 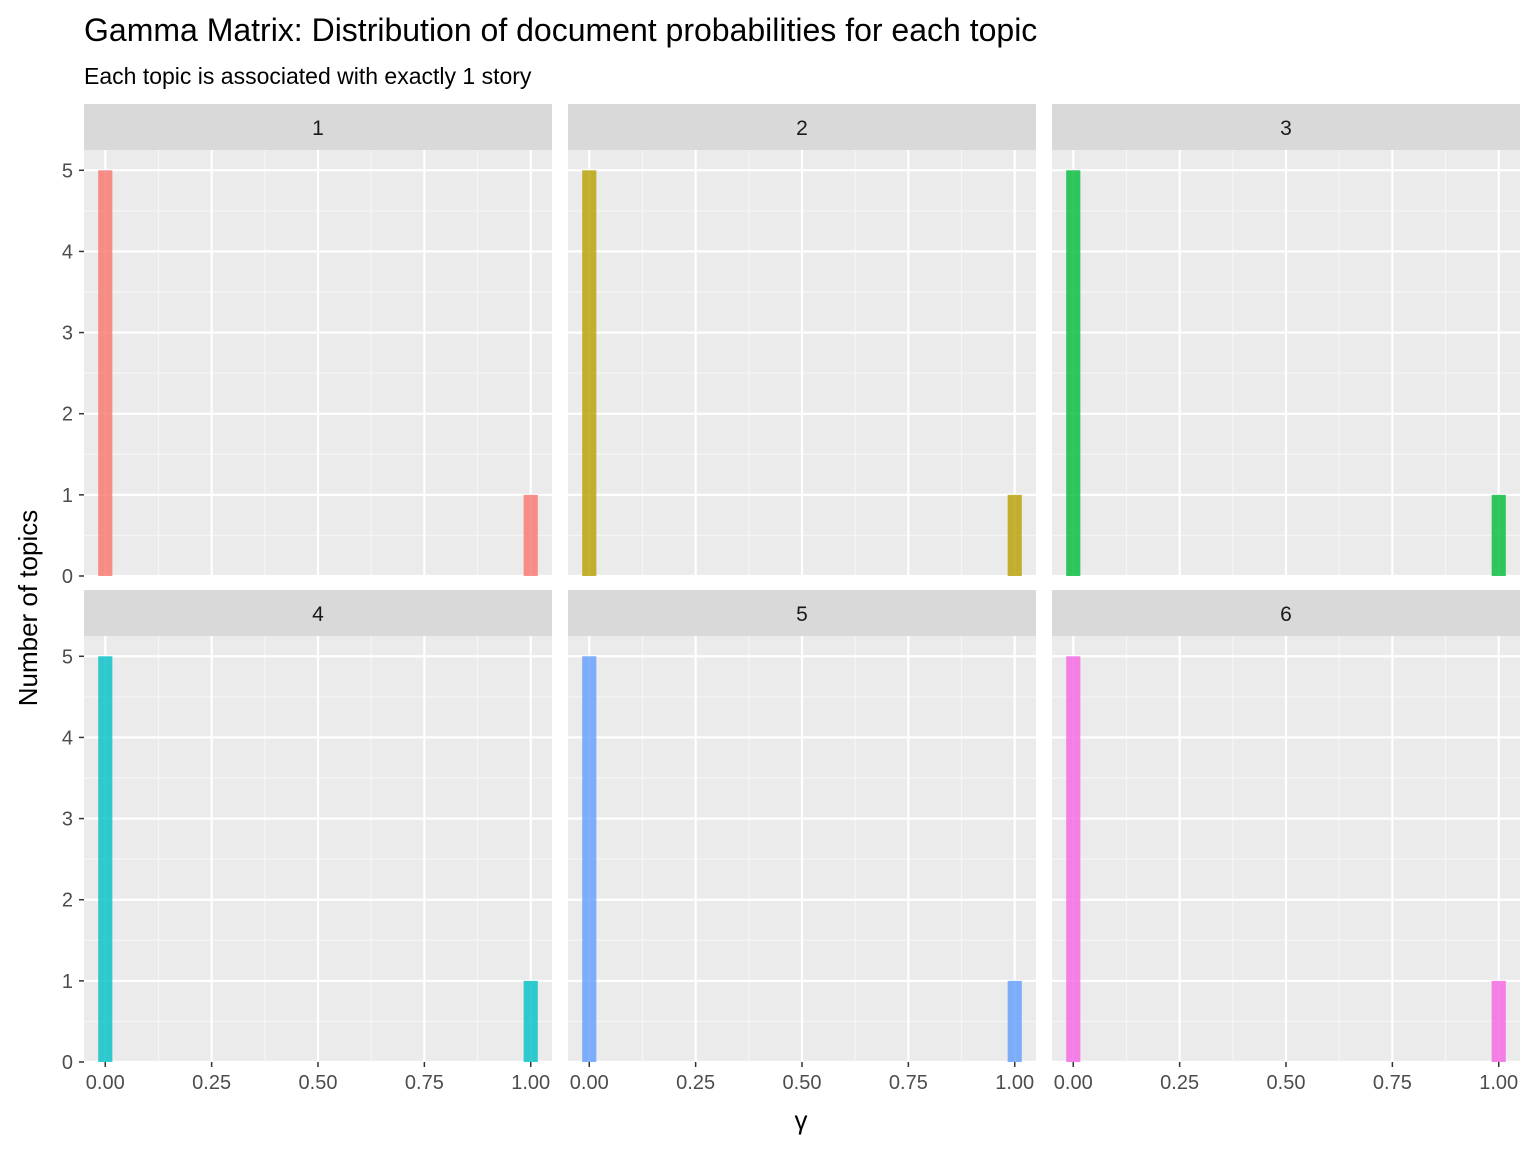 I want to click on facet-strip-label: 6, so click(x=1286, y=614).